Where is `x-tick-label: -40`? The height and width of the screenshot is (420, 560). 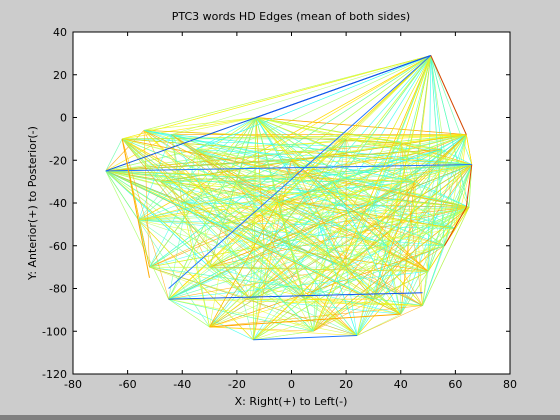 x-tick-label: -40 is located at coordinates (182, 384).